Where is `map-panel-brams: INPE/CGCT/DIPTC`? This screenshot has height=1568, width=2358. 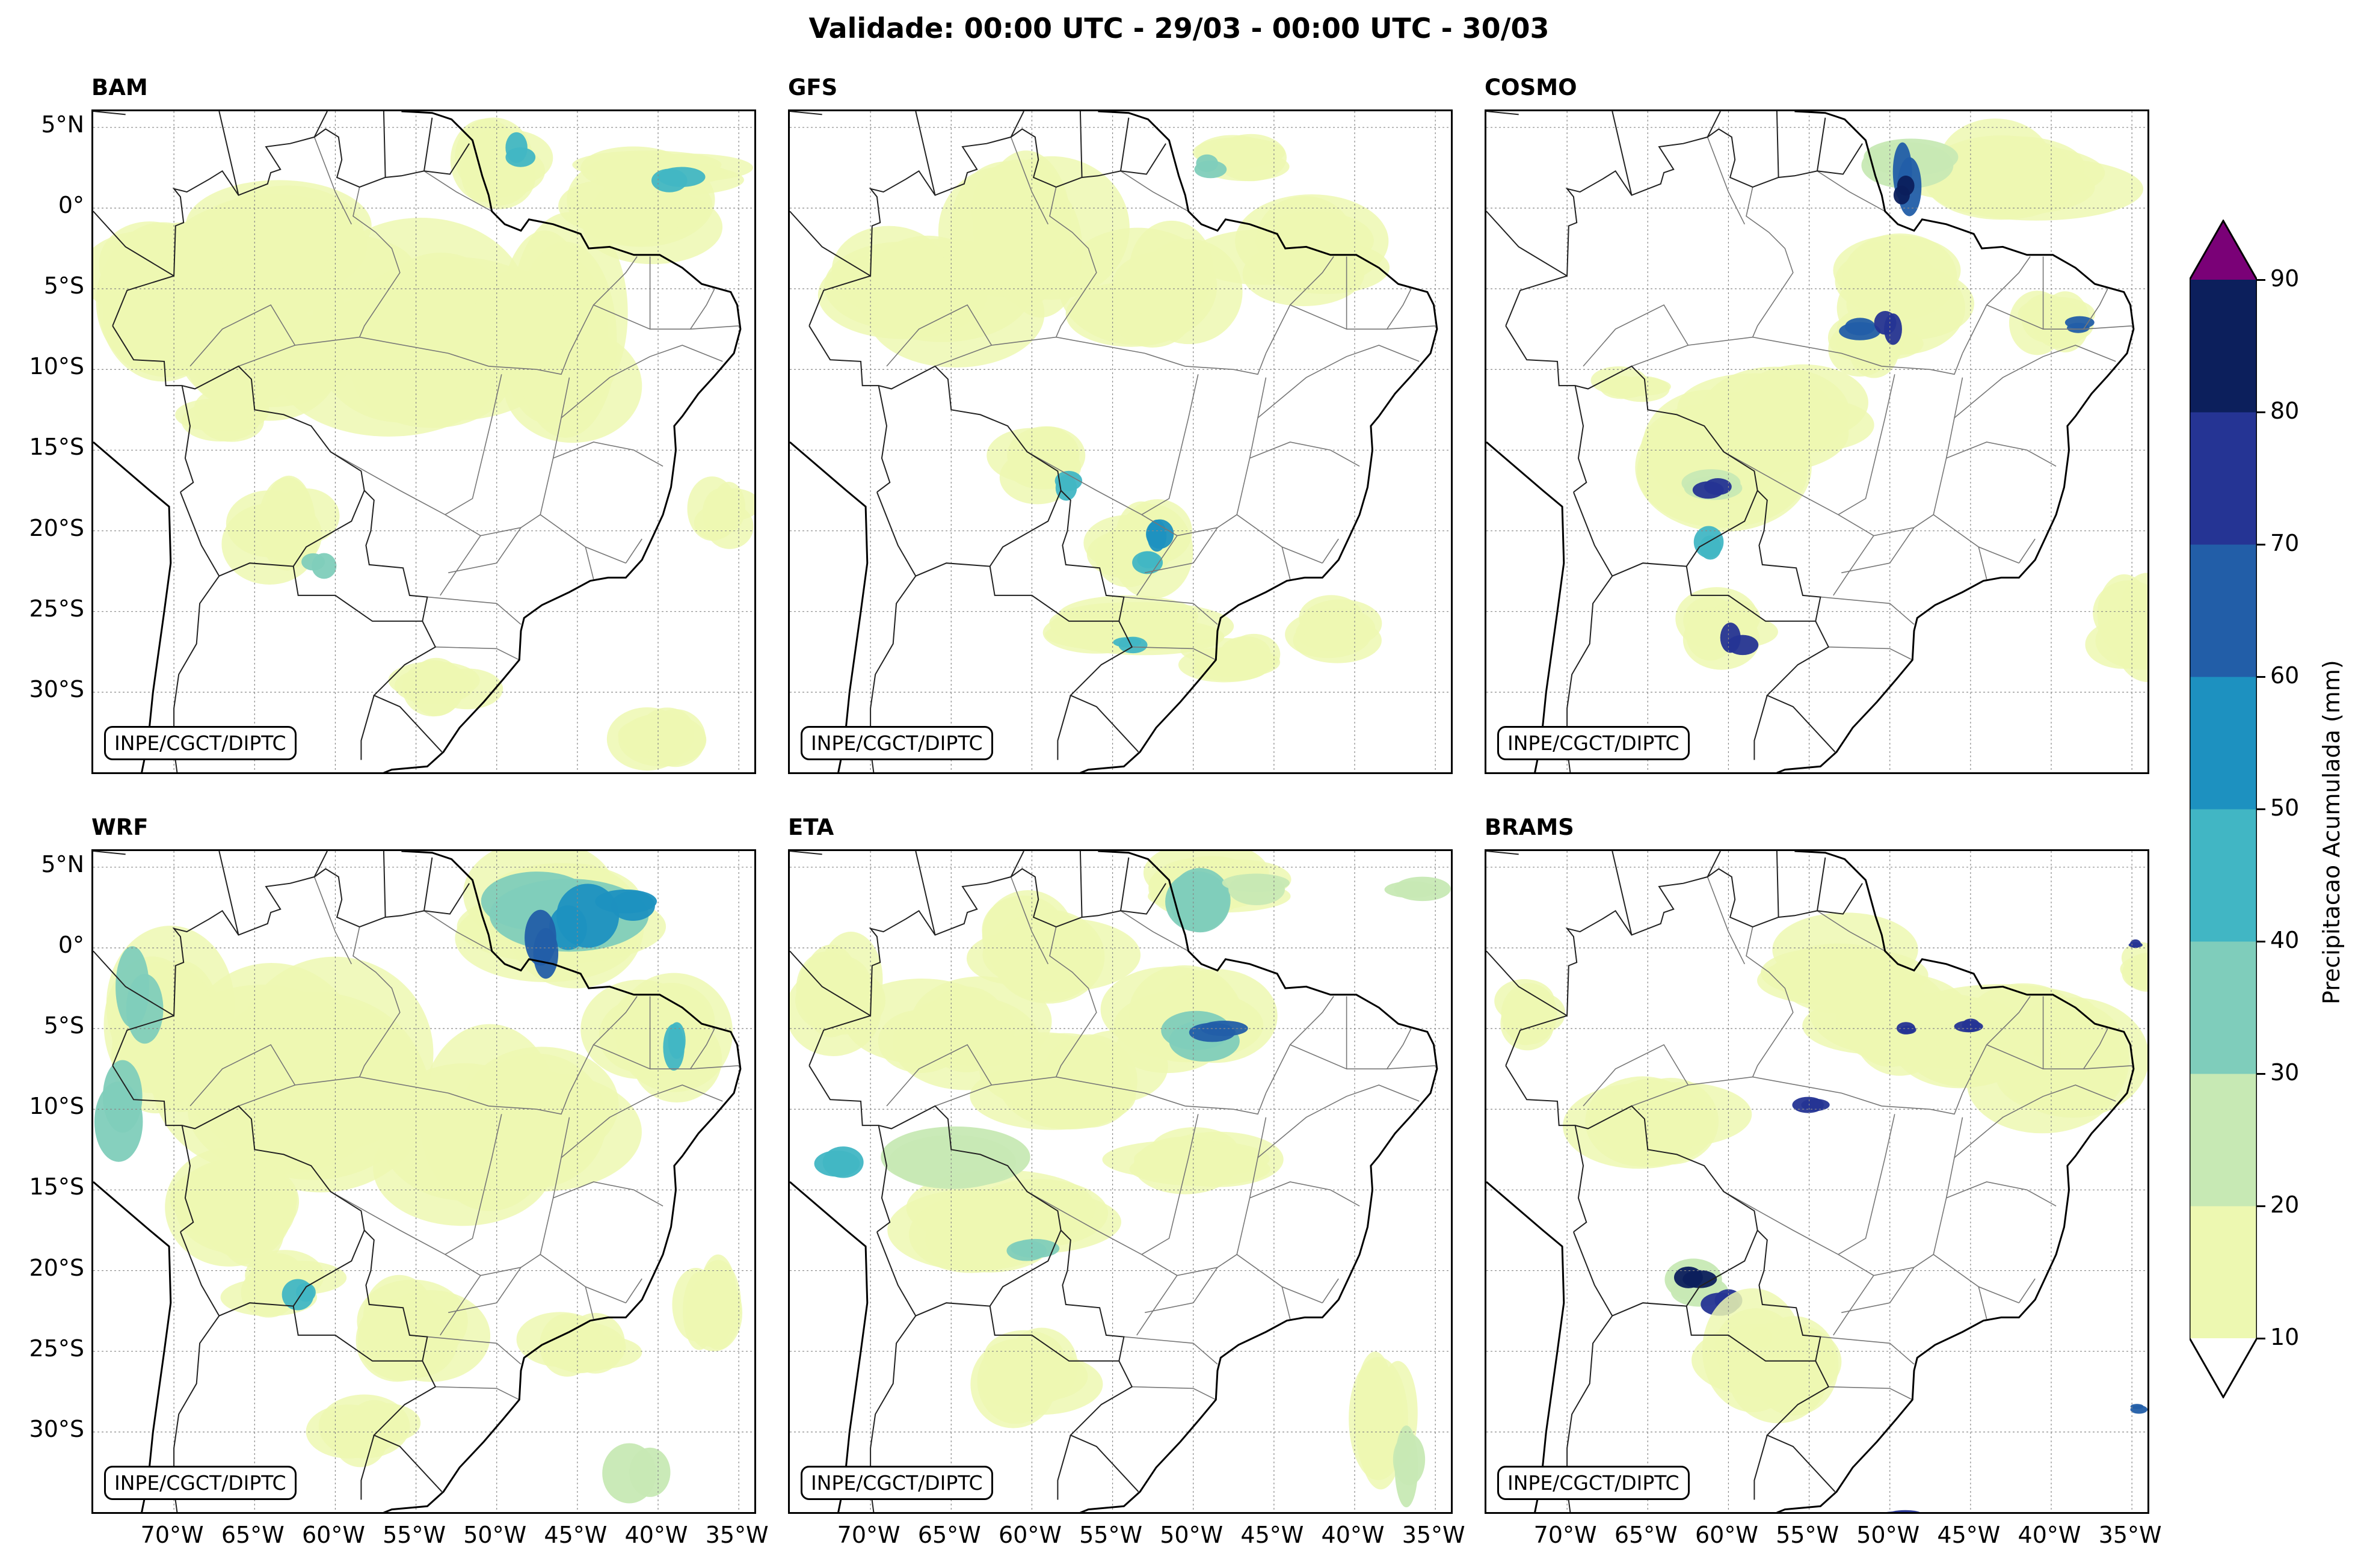 map-panel-brams: INPE/CGCT/DIPTC is located at coordinates (1817, 1181).